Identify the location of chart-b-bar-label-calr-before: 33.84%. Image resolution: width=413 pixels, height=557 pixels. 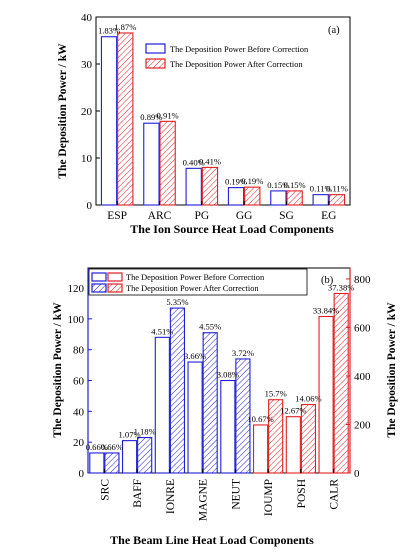
(326, 311).